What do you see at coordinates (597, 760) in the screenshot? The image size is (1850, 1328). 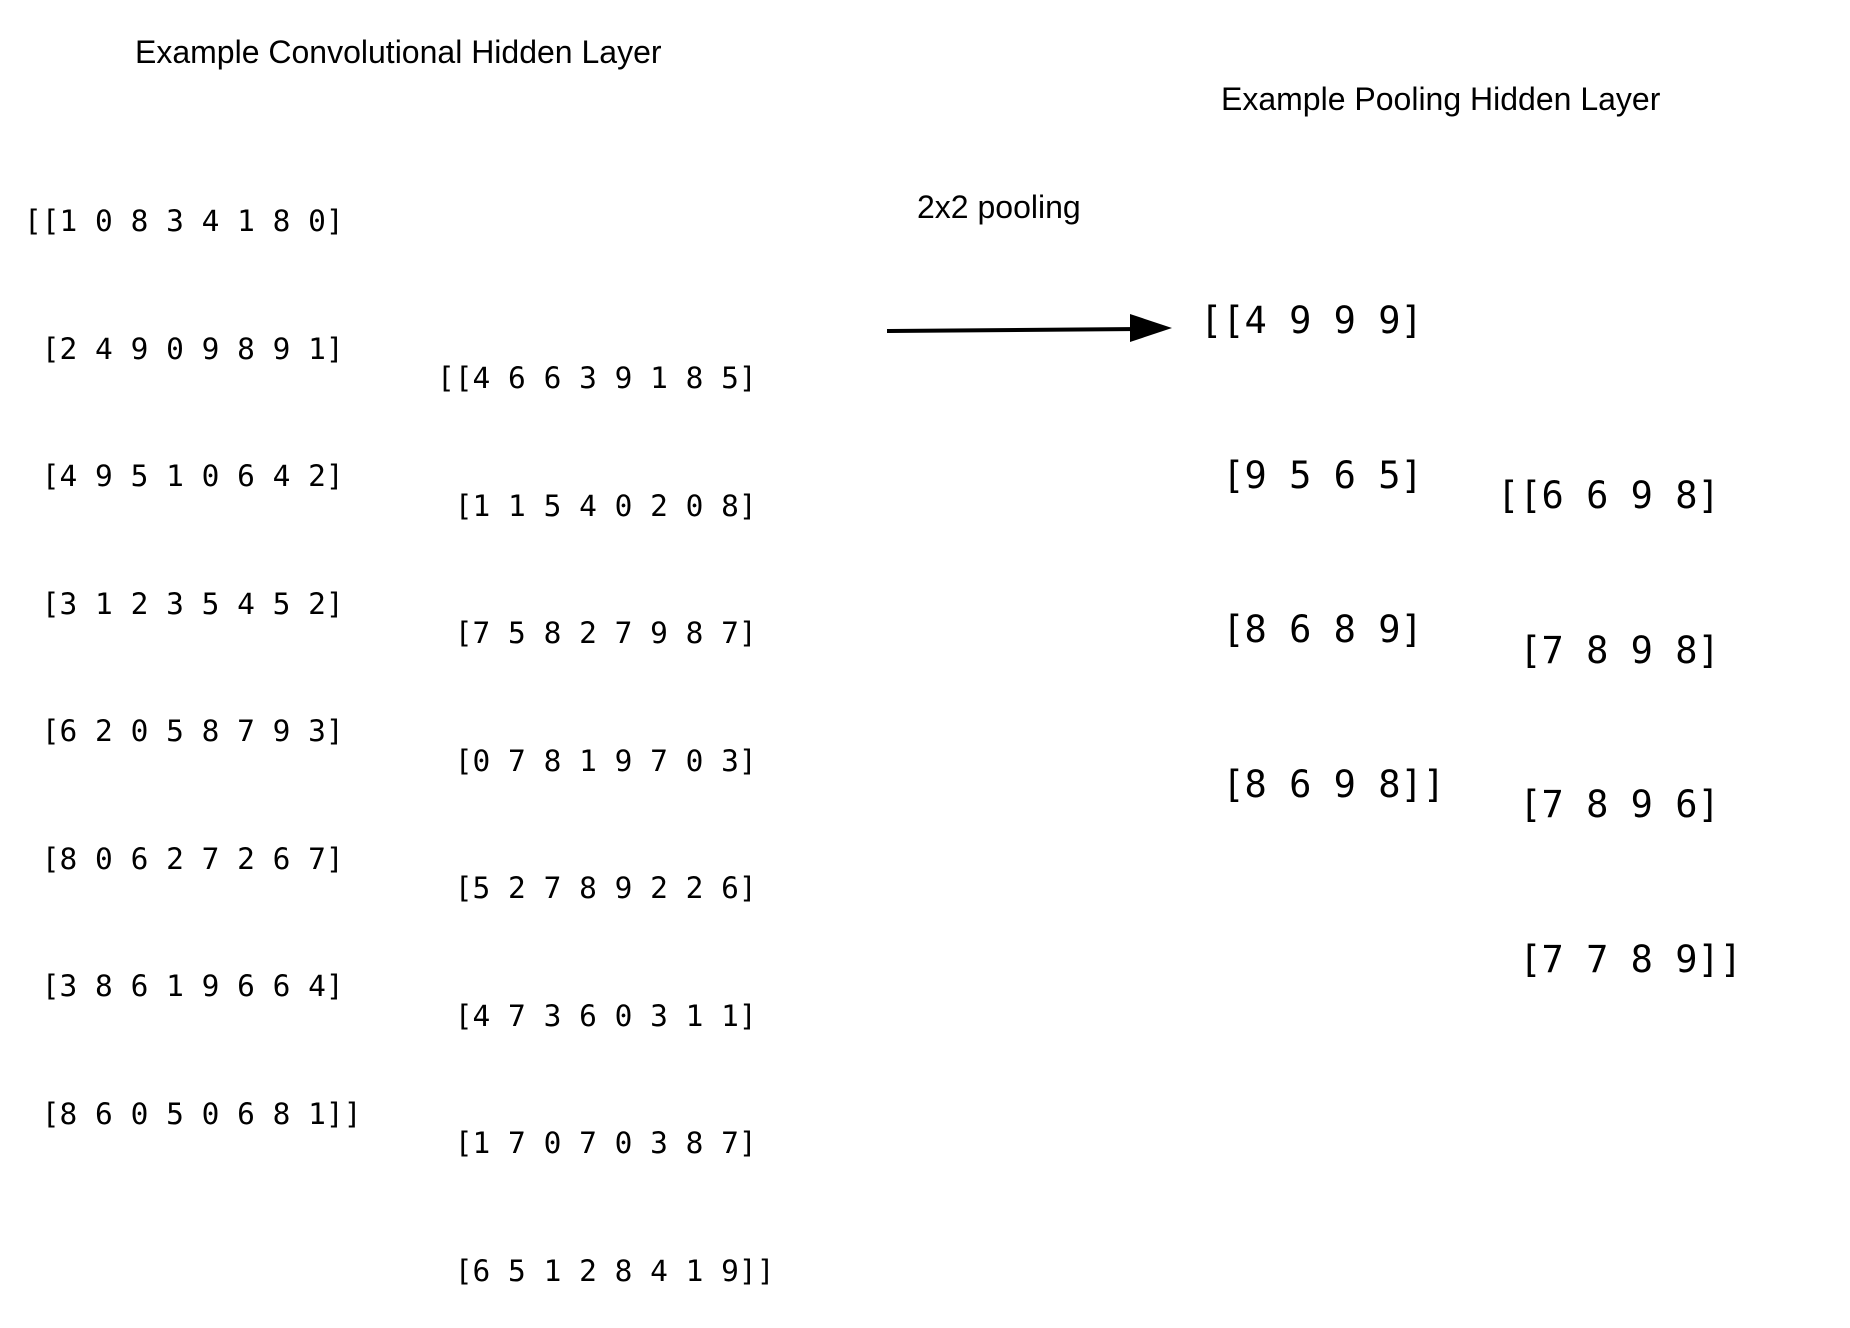 I see `matrix-row: [0 7 8 1 9 7 0 3]` at bounding box center [597, 760].